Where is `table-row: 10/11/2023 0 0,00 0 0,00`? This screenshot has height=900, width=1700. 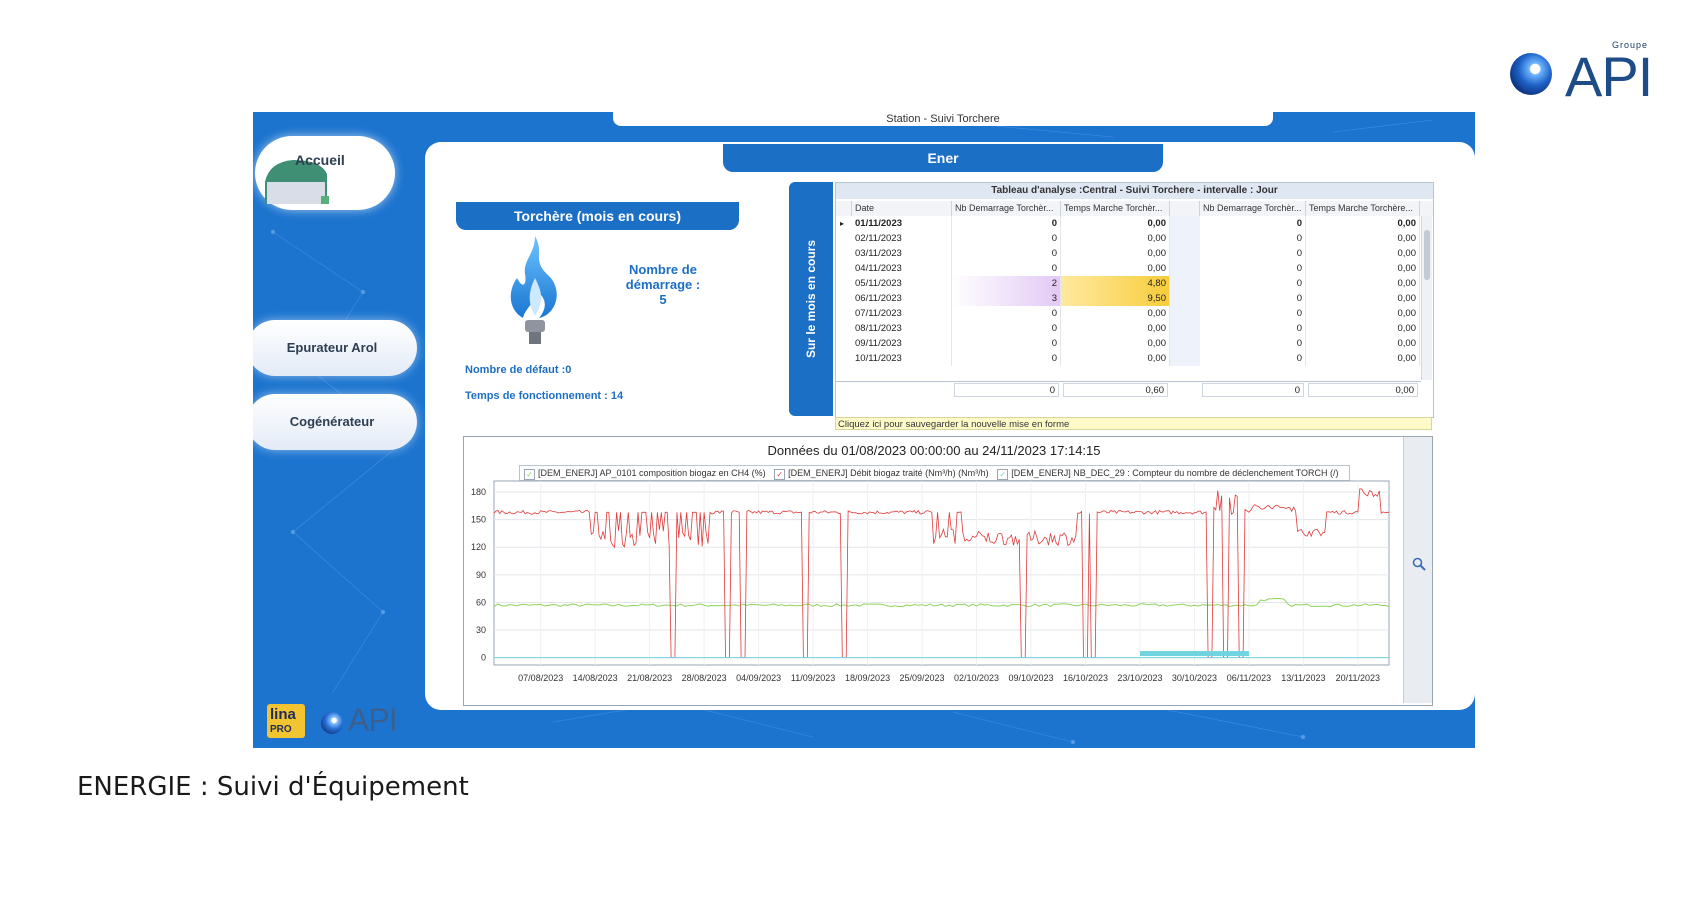 table-row: 10/11/2023 0 0,00 0 0,00 is located at coordinates (1128, 358).